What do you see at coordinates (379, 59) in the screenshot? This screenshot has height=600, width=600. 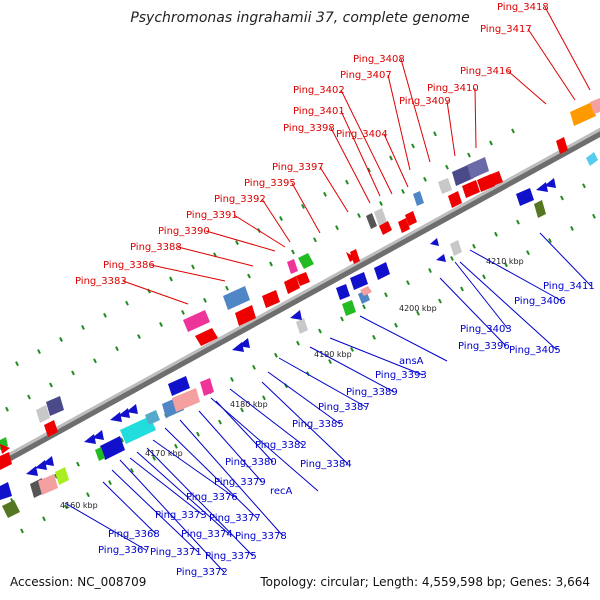 I see `gene-label: Ping_3408` at bounding box center [379, 59].